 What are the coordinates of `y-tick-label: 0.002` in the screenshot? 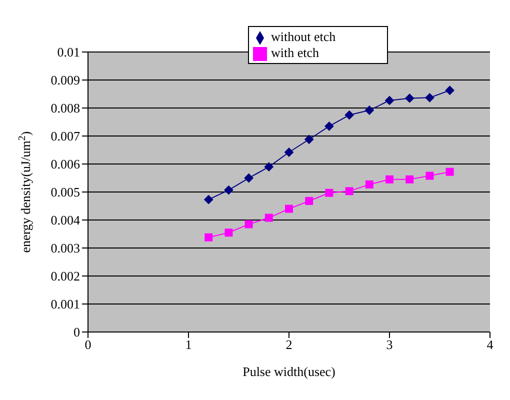 It's located at (65, 276).